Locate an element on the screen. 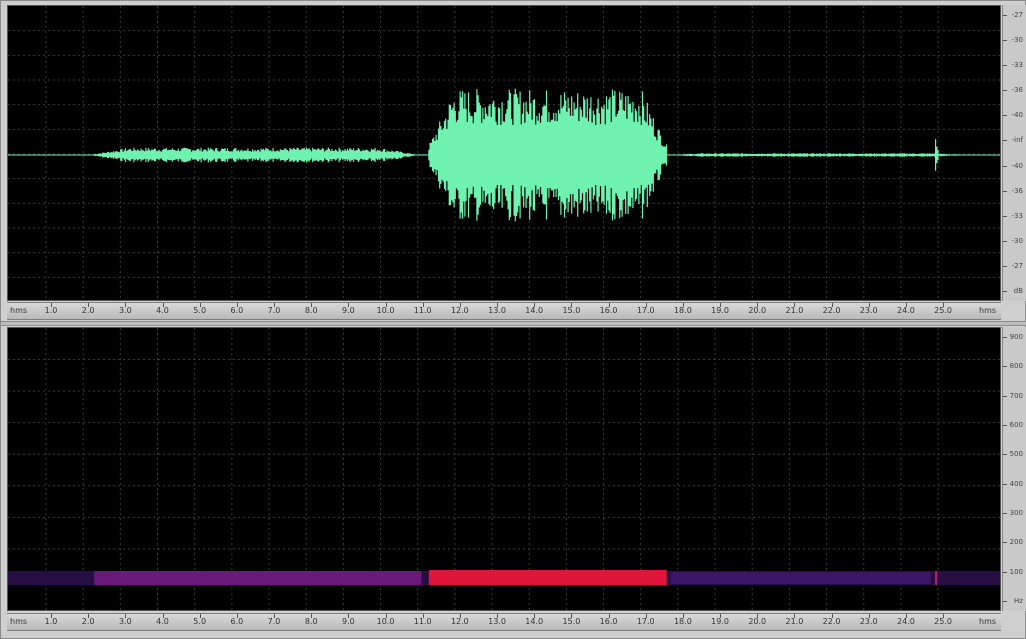  ruler-tick-label: 24.0 is located at coordinates (906, 621).